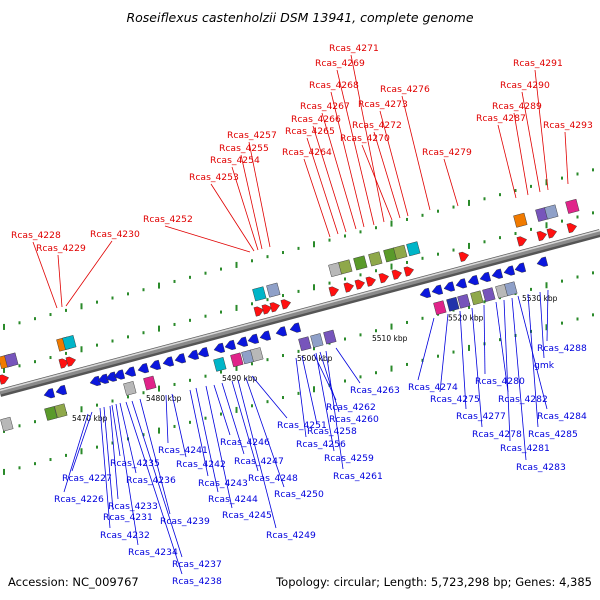 The width and height of the screenshot is (600, 600). What do you see at coordinates (351, 407) in the screenshot?
I see `gene-label: Rcas_4262` at bounding box center [351, 407].